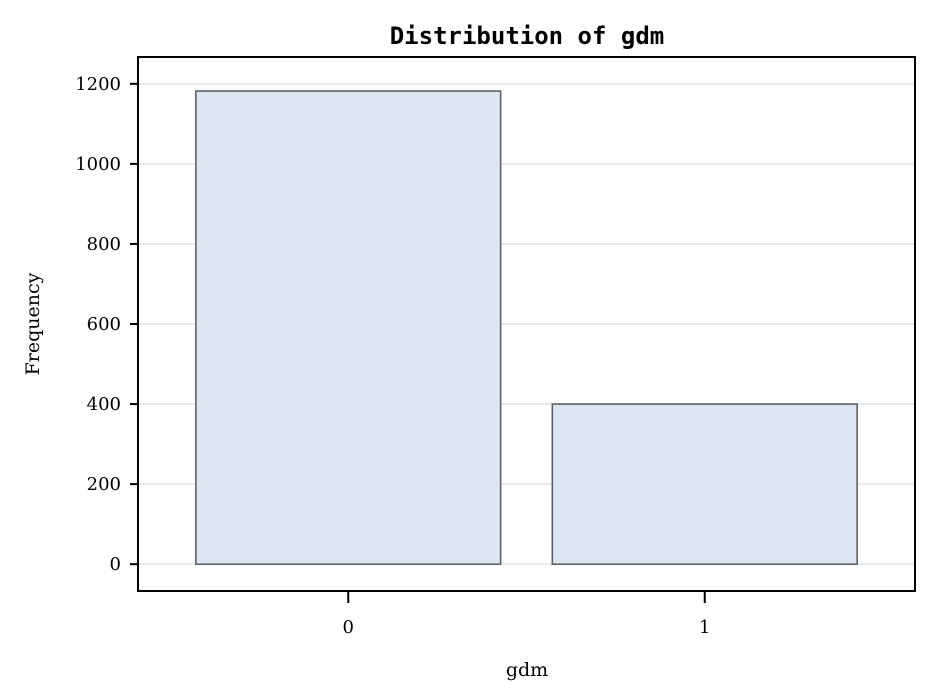 Image resolution: width=932 pixels, height=700 pixels. Describe the element at coordinates (33, 323) in the screenshot. I see `y-axis-label: Frequency` at that location.